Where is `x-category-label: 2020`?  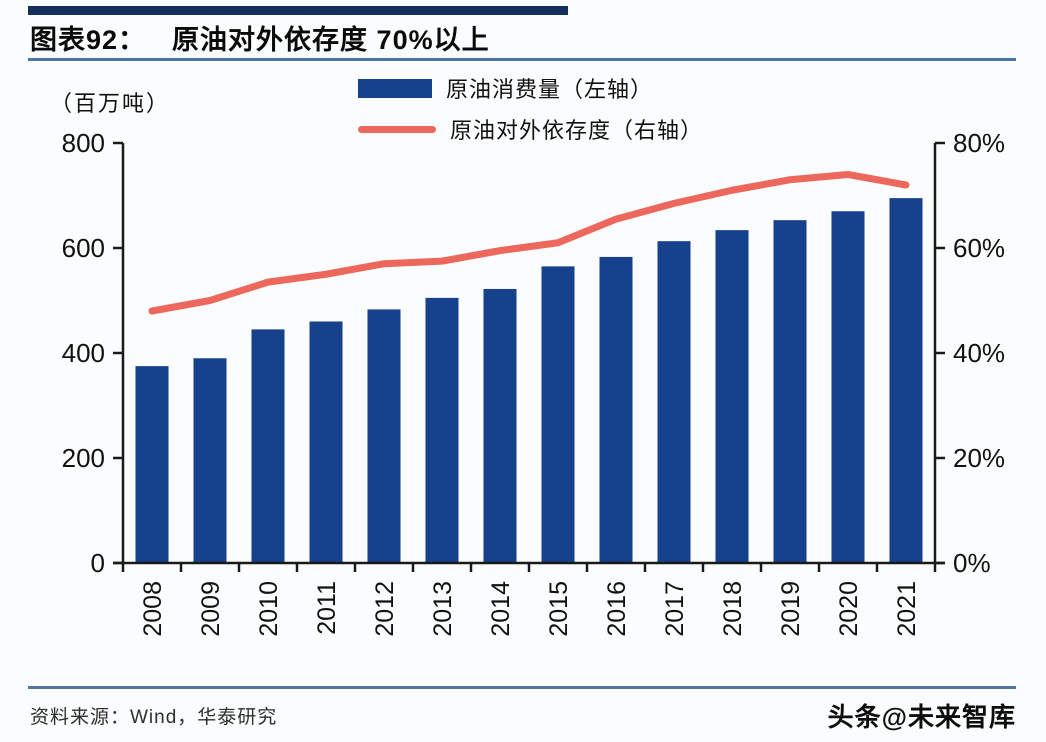
x-category-label: 2020 is located at coordinates (849, 609).